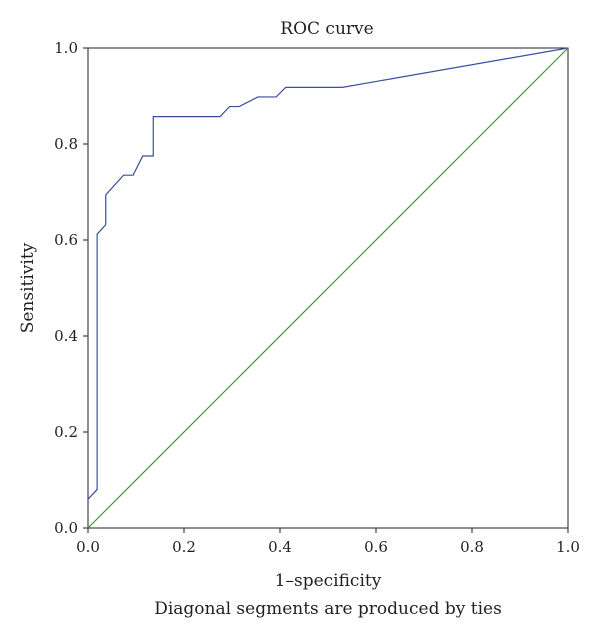  What do you see at coordinates (568, 547) in the screenshot?
I see `x-tick-label: 1.0` at bounding box center [568, 547].